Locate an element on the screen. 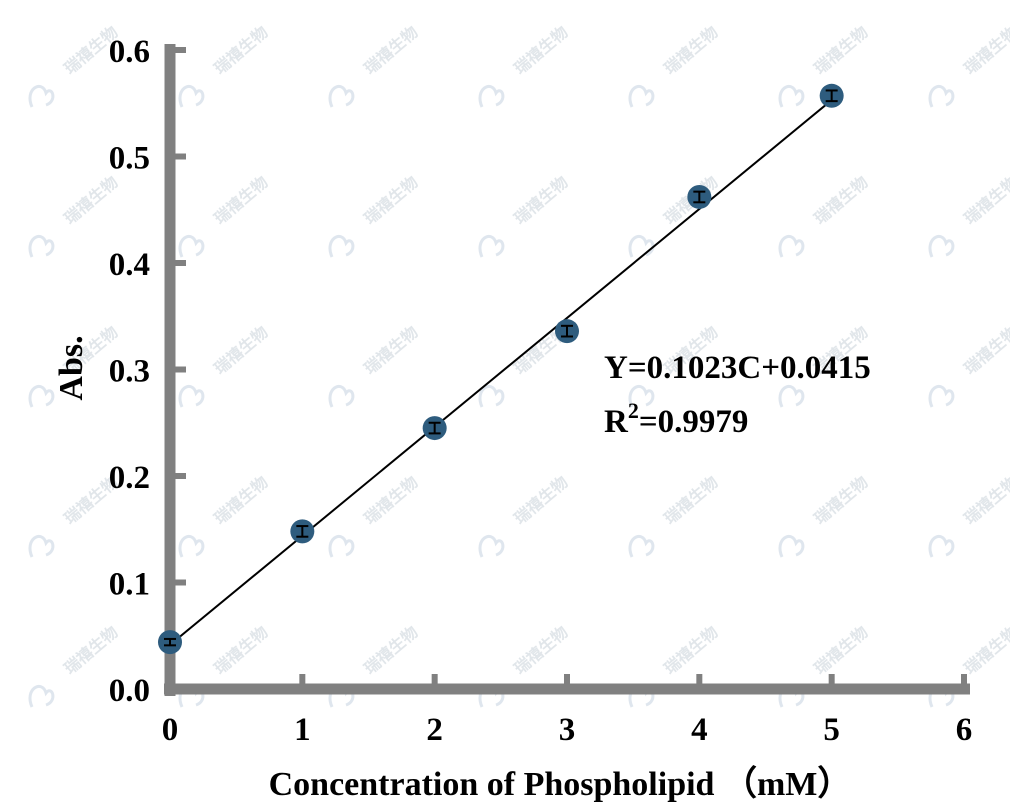 The height and width of the screenshot is (809, 1010). r-squared-value: =0.9979 is located at coordinates (694, 422).